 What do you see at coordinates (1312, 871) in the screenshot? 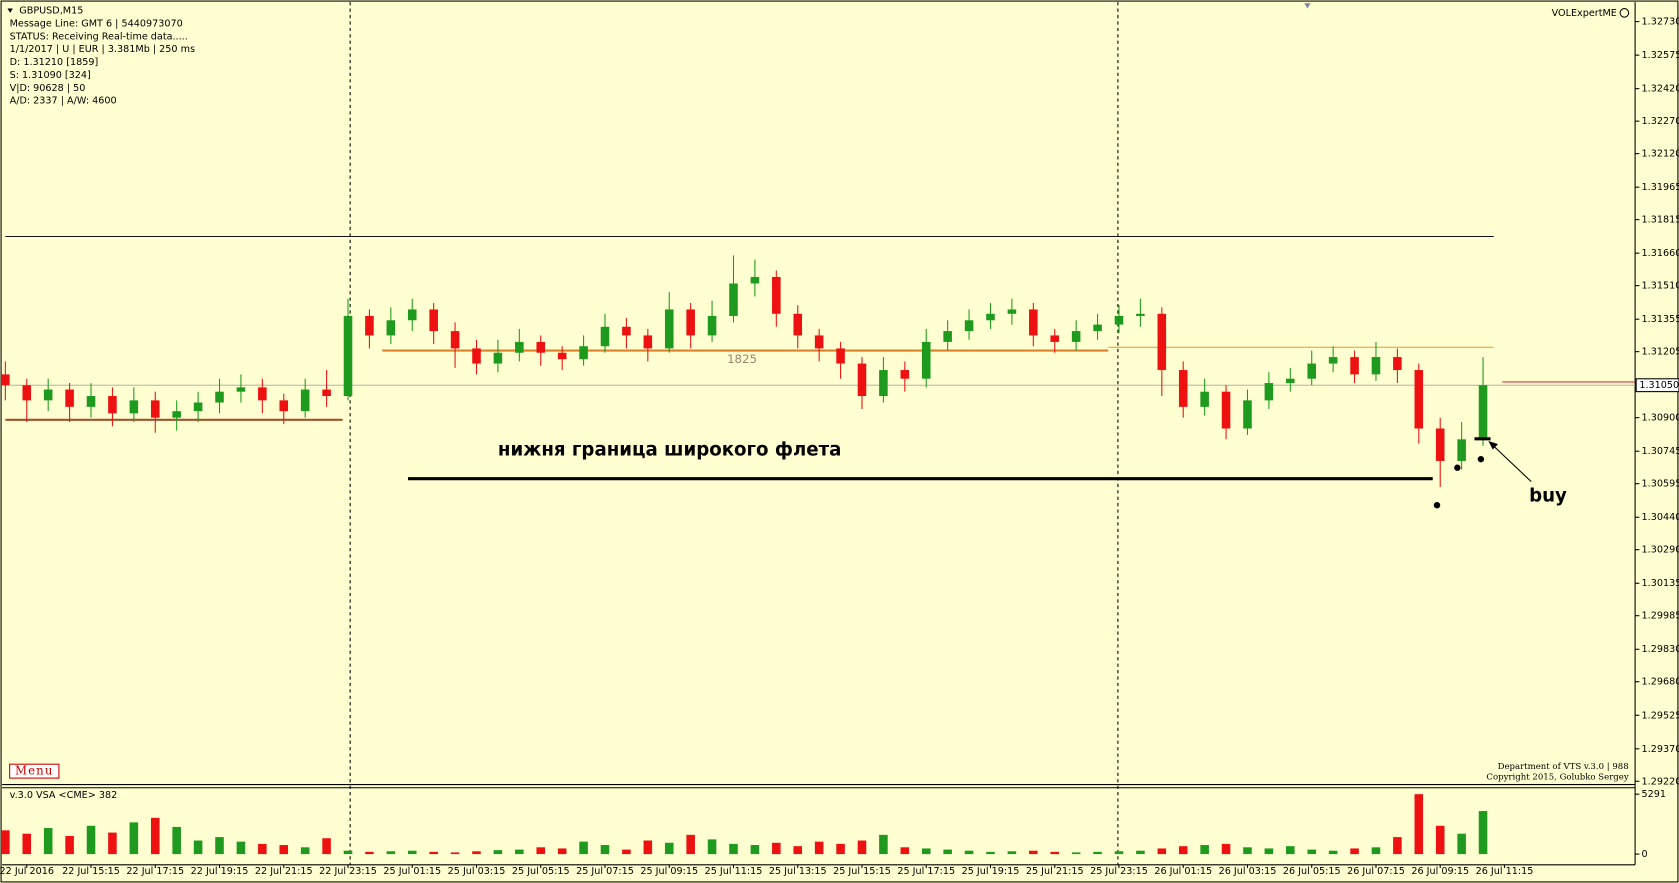
I see `x-tick-label: 26 Jul 05:15` at bounding box center [1312, 871].